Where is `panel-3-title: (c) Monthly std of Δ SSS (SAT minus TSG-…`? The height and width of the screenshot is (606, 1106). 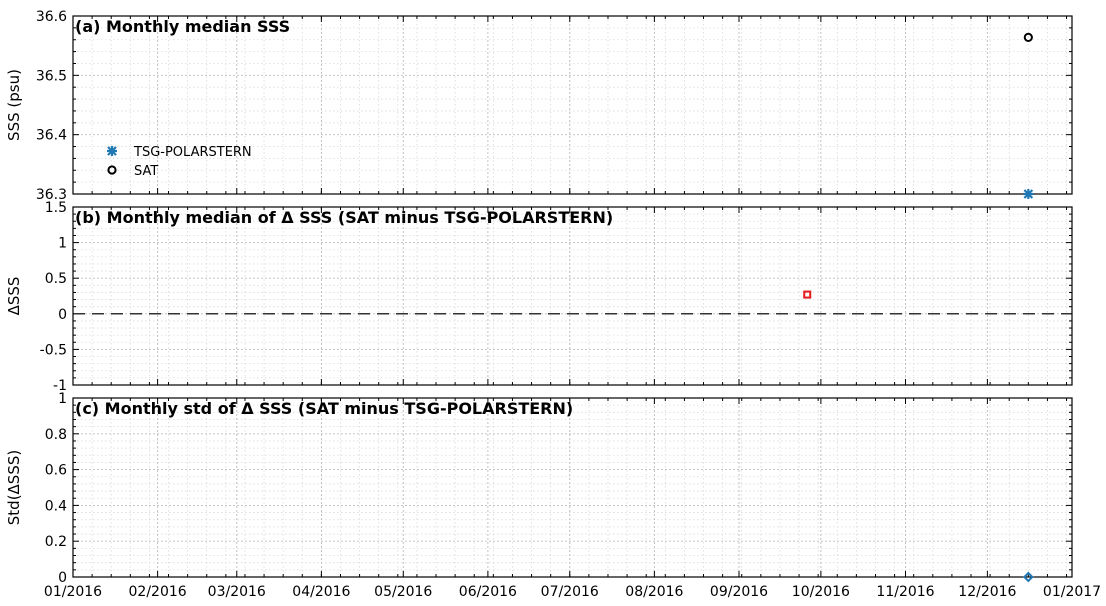
panel-3-title: (c) Monthly std of Δ SSS (SAT minus TSG-… is located at coordinates (324, 408).